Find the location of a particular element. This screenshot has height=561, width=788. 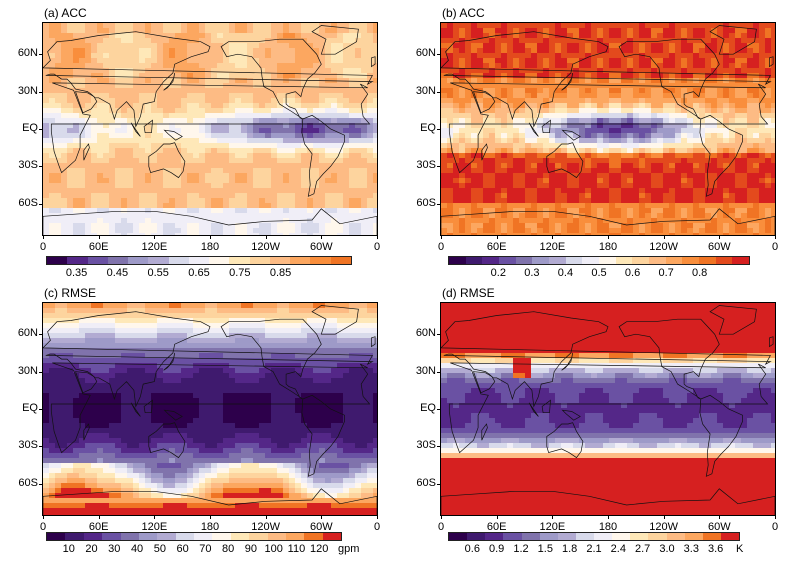

lon-tick-label: 0 is located at coordinates (43, 247).